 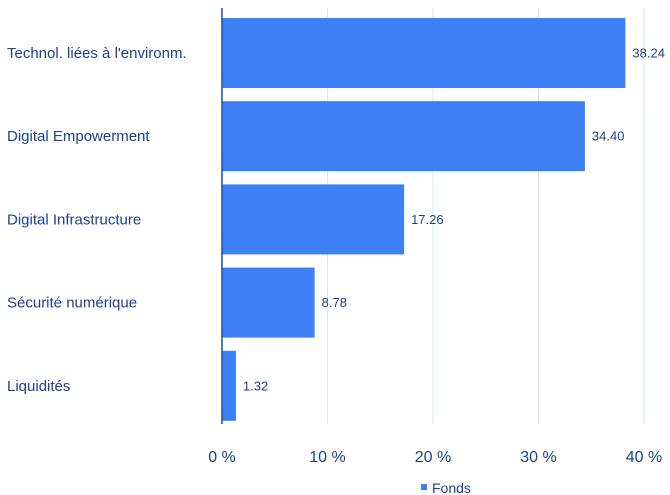 I want to click on x-tick-label: 10 %, so click(x=327, y=457).